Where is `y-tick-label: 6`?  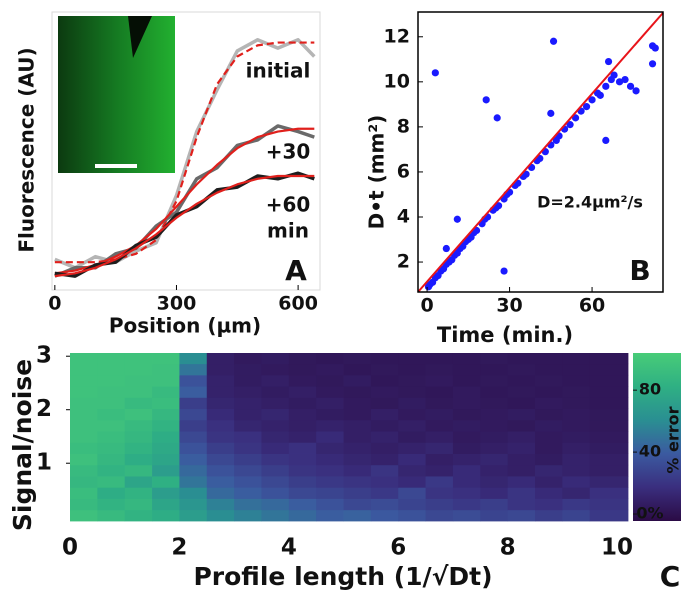 y-tick-label: 6 is located at coordinates (403, 171).